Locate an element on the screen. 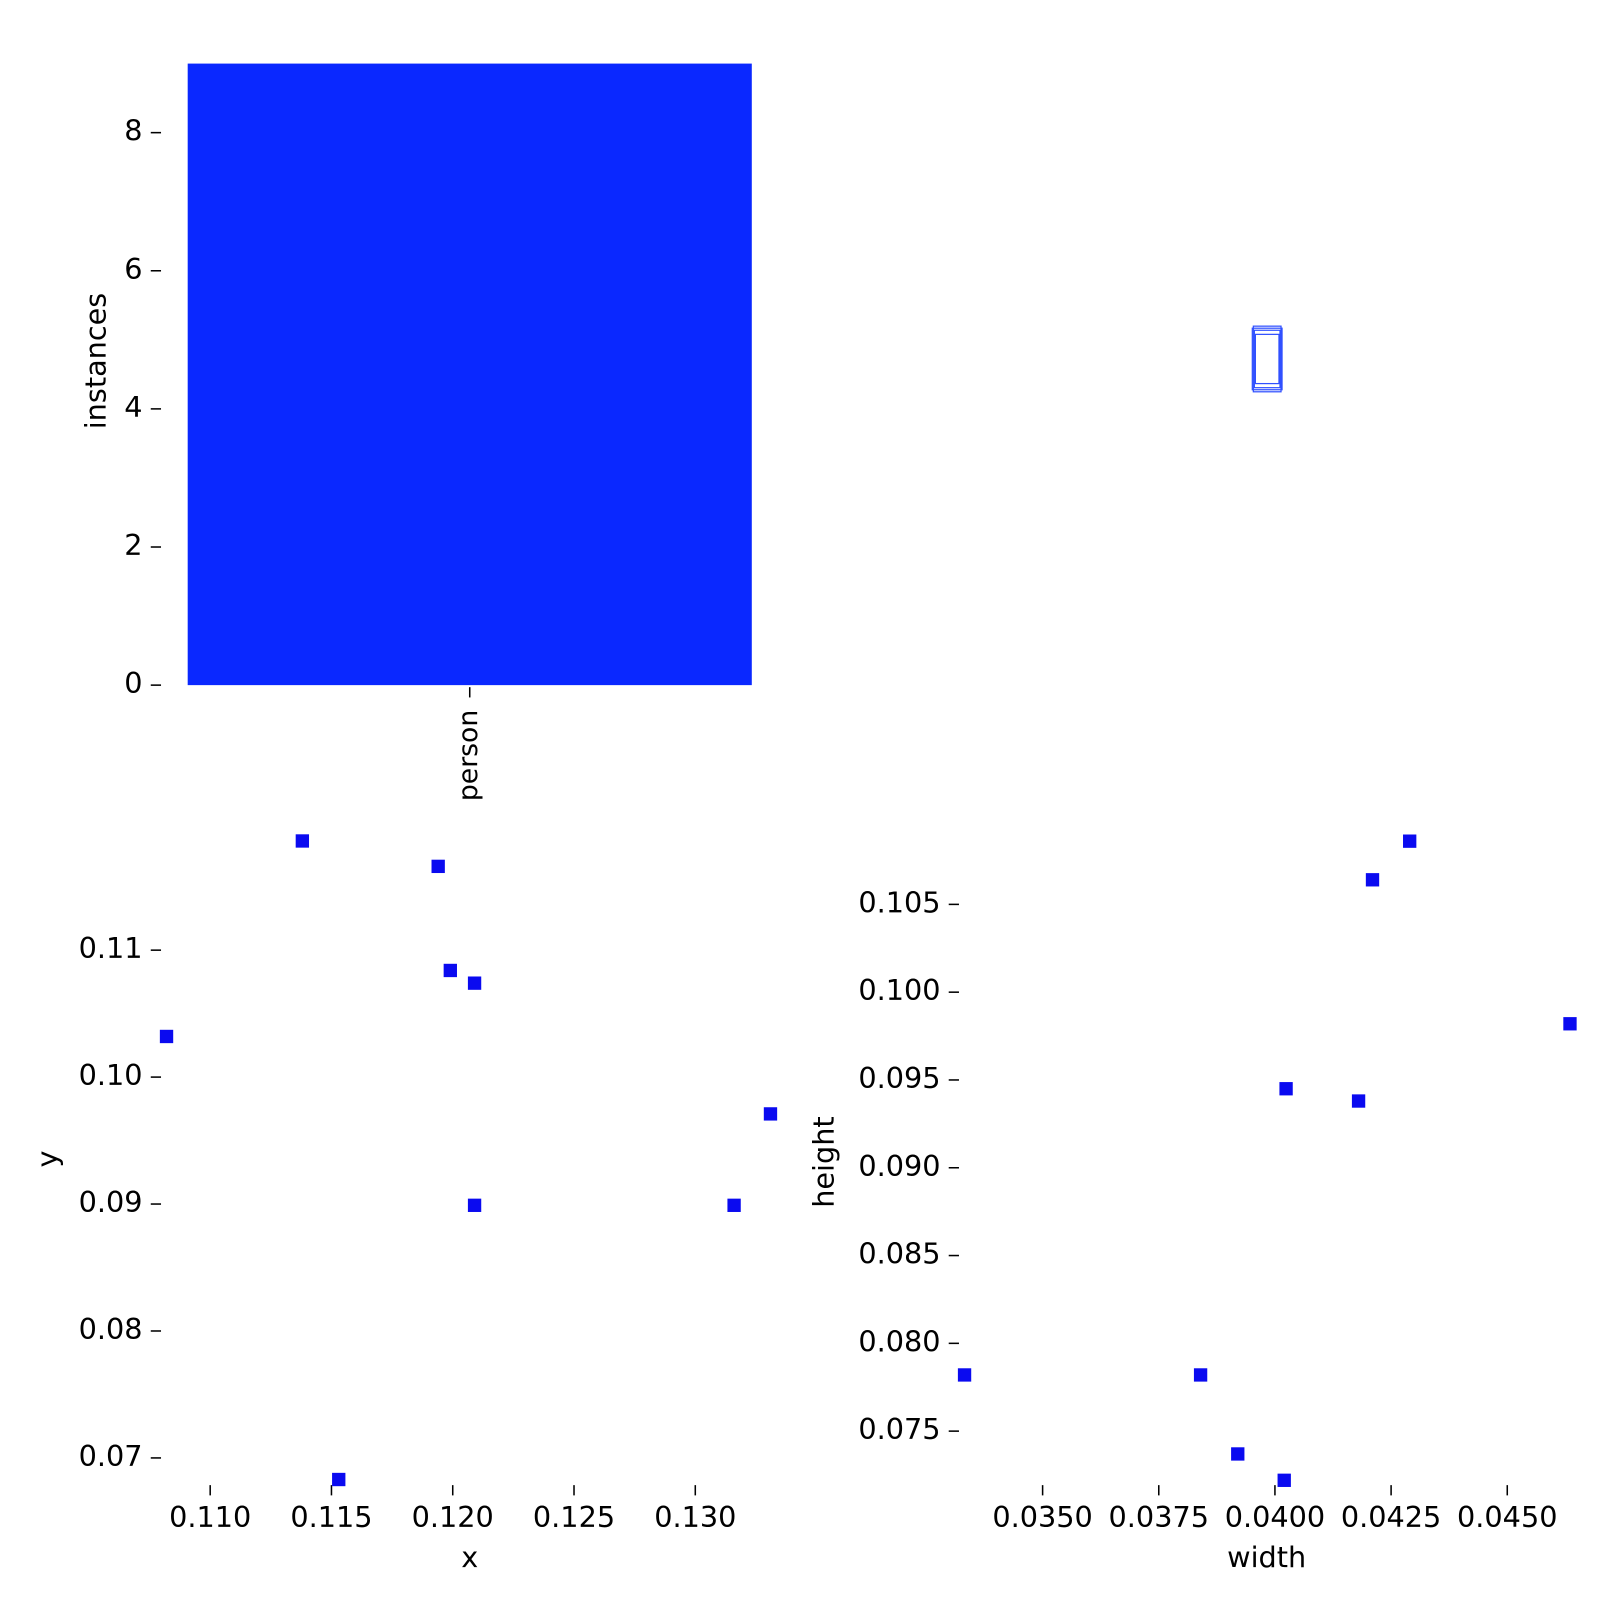  y-tick-label: 0.095 is located at coordinates (899, 1078).